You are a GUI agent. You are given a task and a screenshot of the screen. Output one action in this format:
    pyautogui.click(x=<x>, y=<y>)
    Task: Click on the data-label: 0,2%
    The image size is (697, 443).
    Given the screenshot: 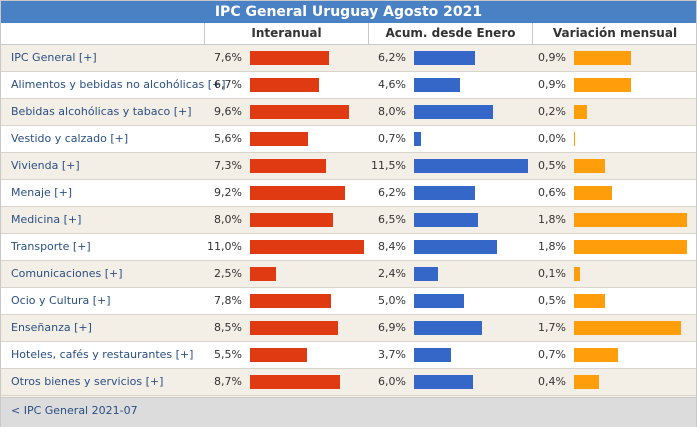 What is the action you would take?
    pyautogui.click(x=552, y=111)
    